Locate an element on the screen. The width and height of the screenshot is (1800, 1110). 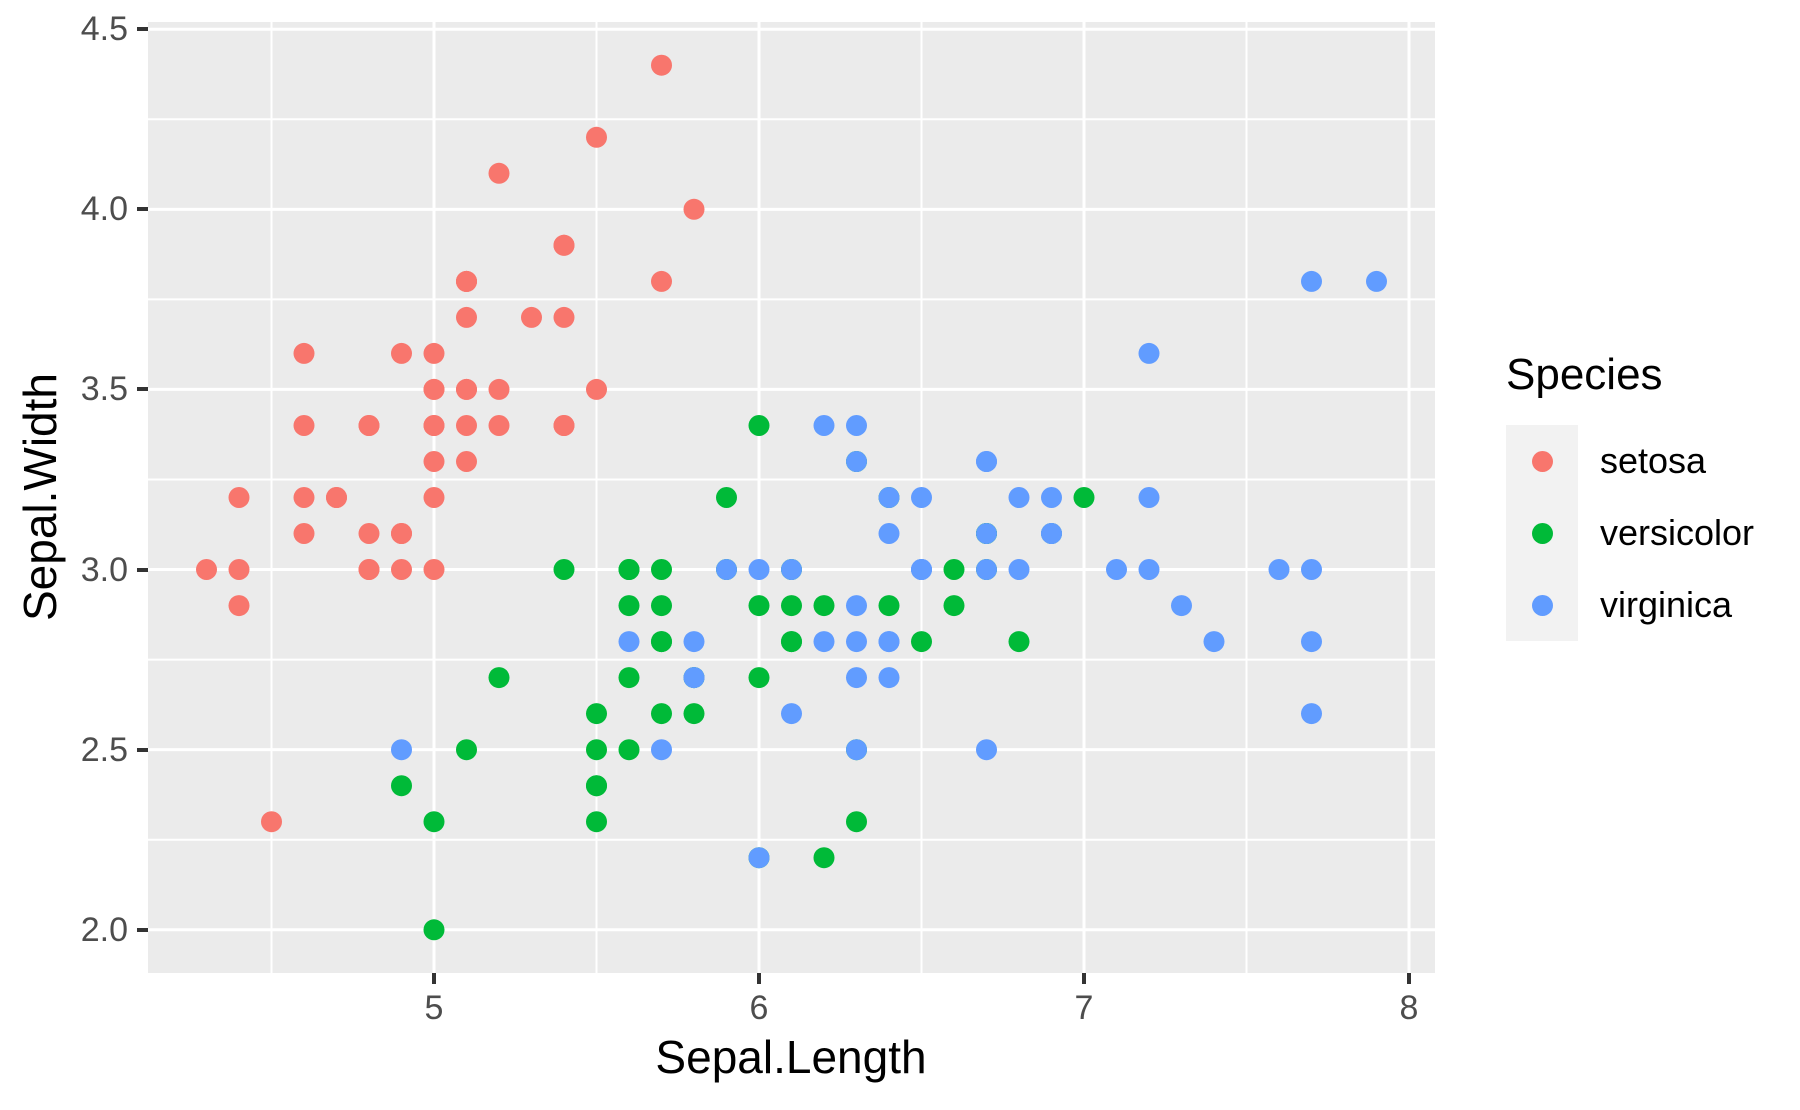
x-axis-title: Sepal.Length is located at coordinates (791, 1057).